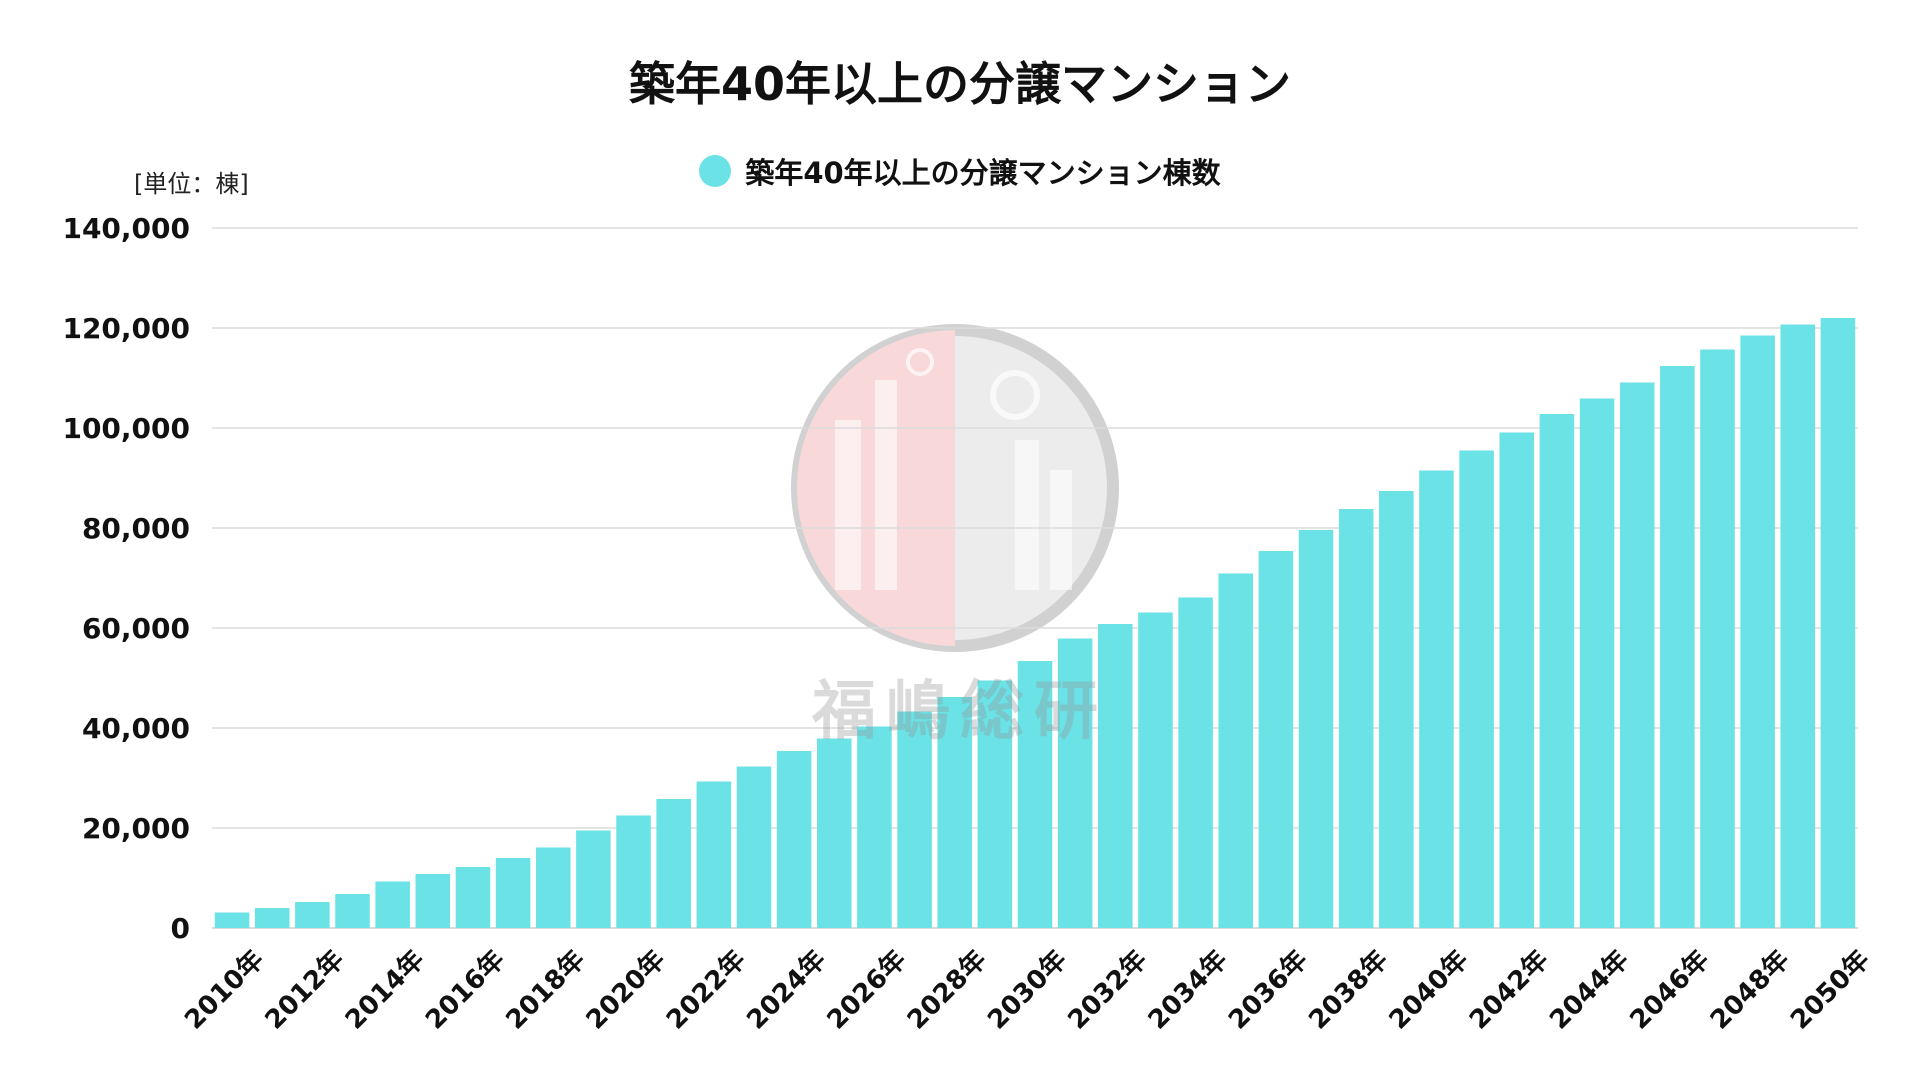 Image resolution: width=1920 pixels, height=1080 pixels. I want to click on x-tick-label: 2044年, so click(1589, 989).